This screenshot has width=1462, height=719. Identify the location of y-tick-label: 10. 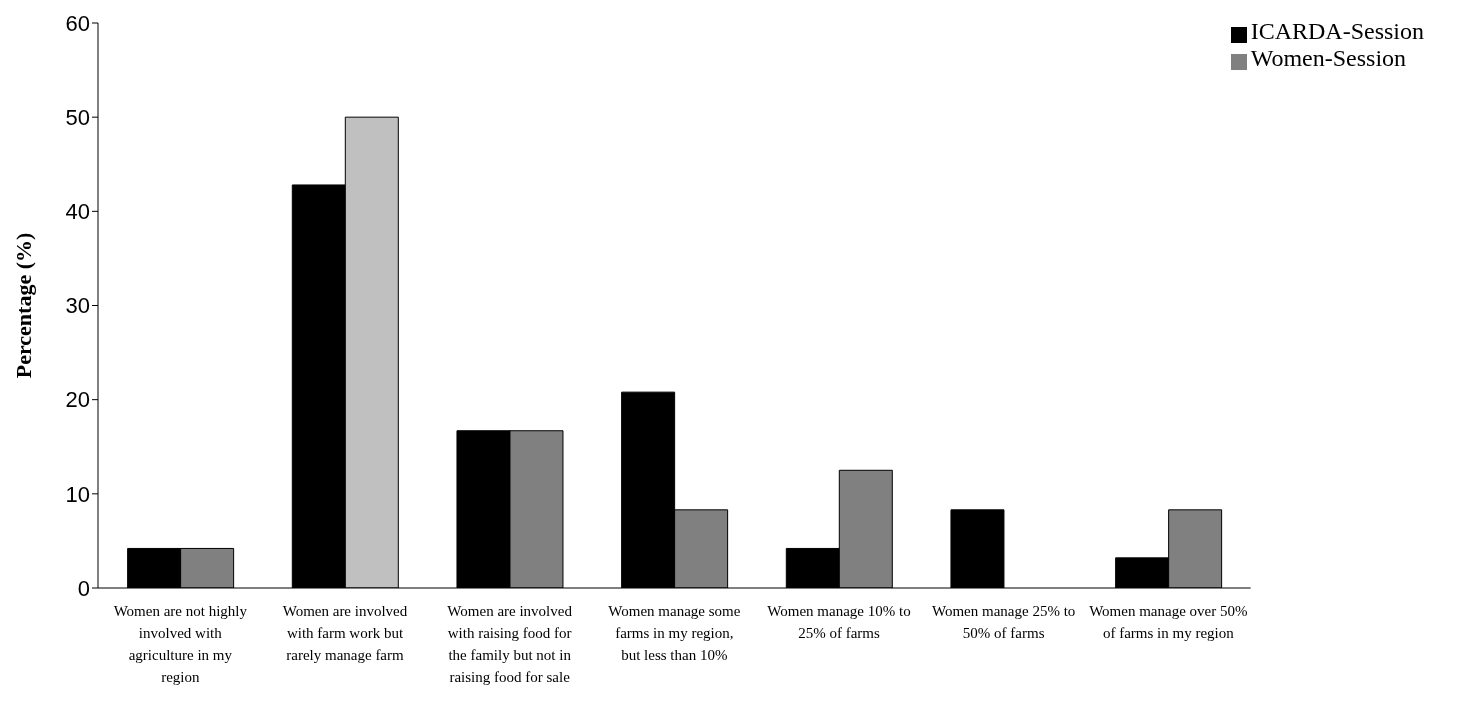
(77, 494).